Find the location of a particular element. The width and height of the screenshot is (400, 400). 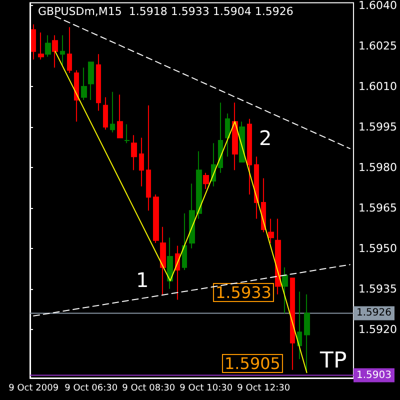

x-tick-label: 9 Oct 06:30 is located at coordinates (91, 389).